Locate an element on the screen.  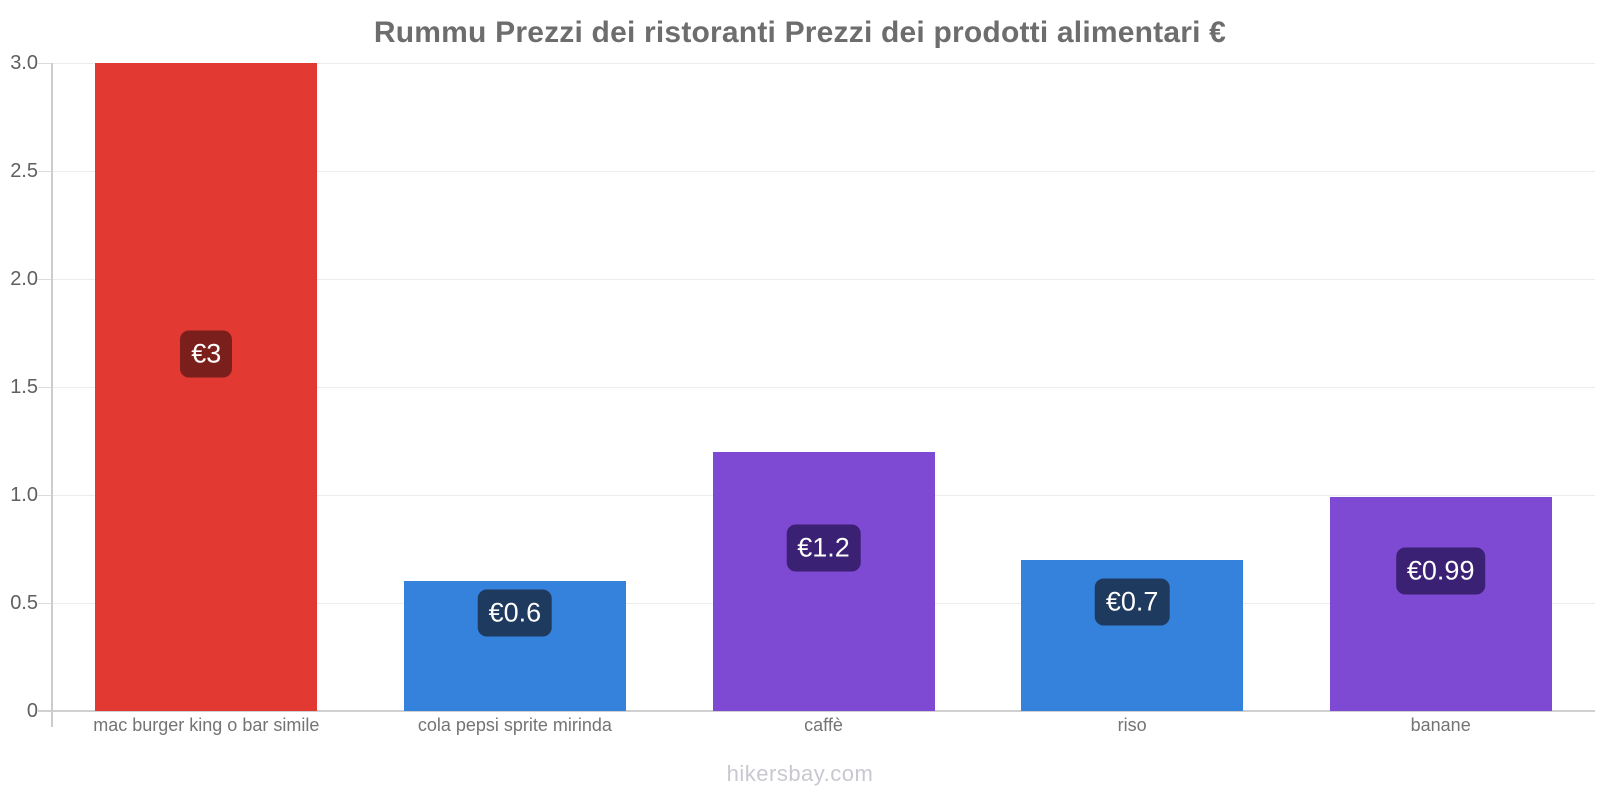
y-tick-label: 3.0 is located at coordinates (24, 63).